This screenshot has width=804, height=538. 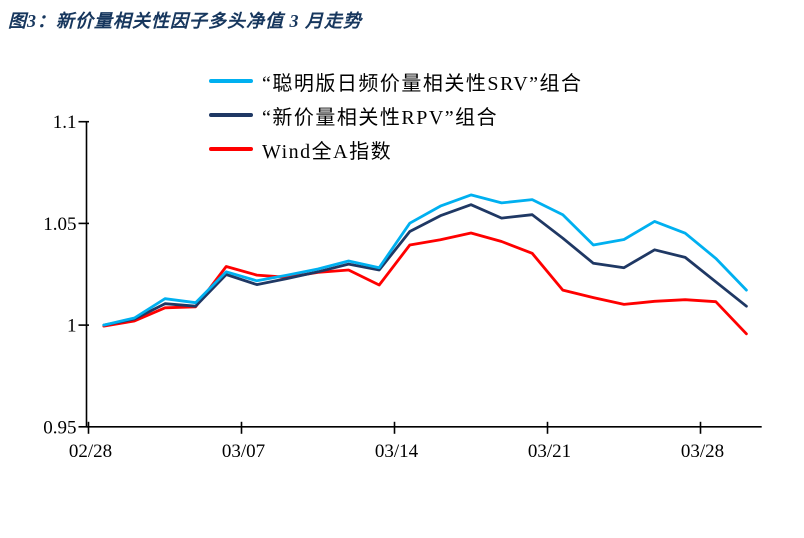 What do you see at coordinates (59, 224) in the screenshot?
I see `y-tick-label: 1.05` at bounding box center [59, 224].